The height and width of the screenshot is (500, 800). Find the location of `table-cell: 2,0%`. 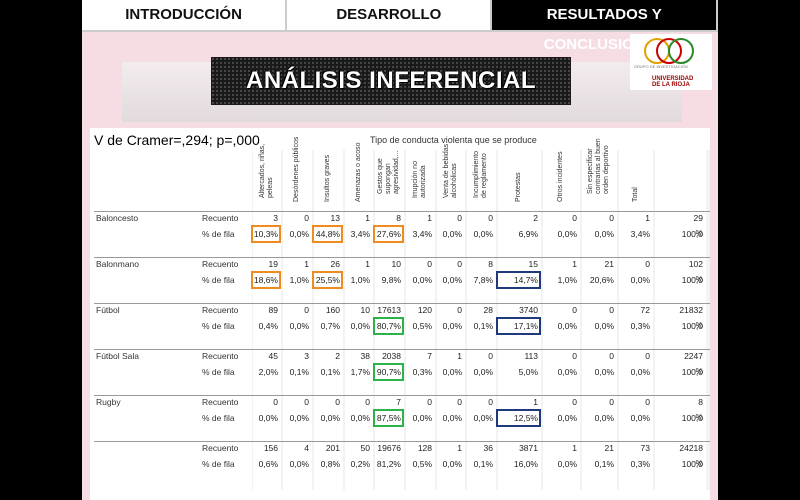

table-cell: 2,0% is located at coordinates (268, 372).